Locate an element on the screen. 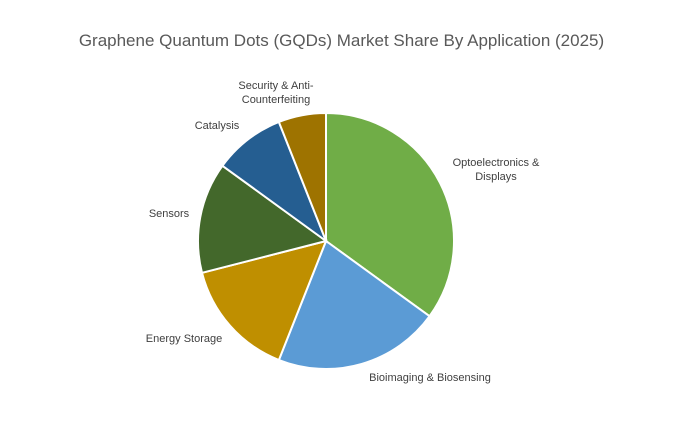 The image size is (683, 444). slice-label: Catalysis is located at coordinates (217, 126).